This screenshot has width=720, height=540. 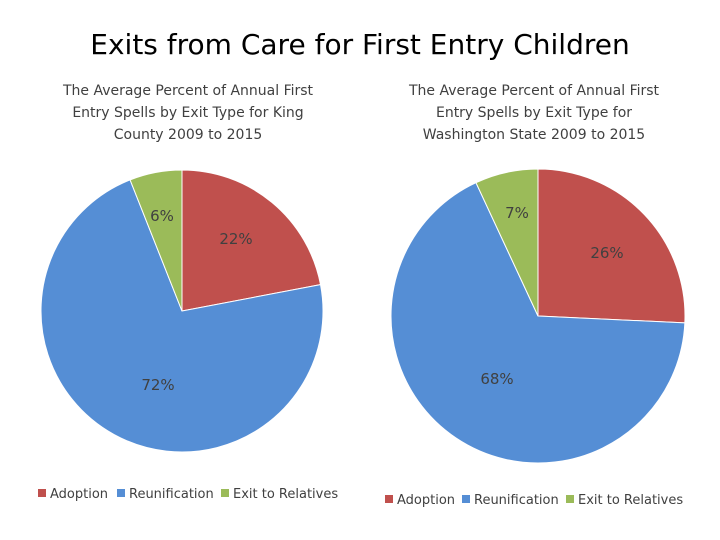 I want to click on data-label: 68%, so click(x=496, y=379).